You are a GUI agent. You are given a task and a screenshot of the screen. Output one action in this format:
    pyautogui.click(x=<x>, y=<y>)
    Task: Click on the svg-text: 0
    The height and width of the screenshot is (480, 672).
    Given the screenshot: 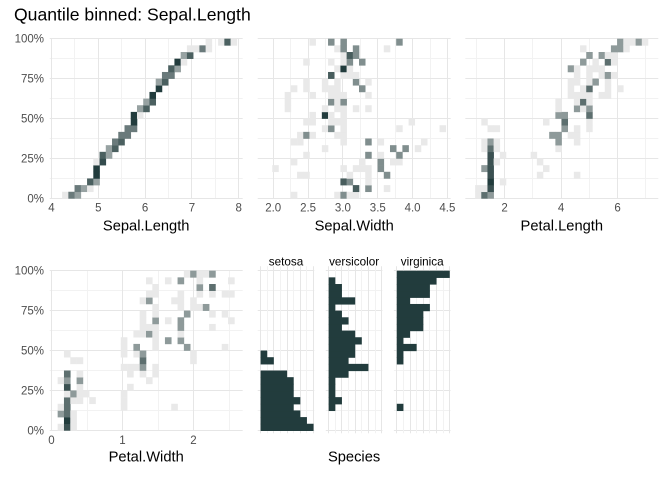 What is the action you would take?
    pyautogui.click(x=51, y=441)
    